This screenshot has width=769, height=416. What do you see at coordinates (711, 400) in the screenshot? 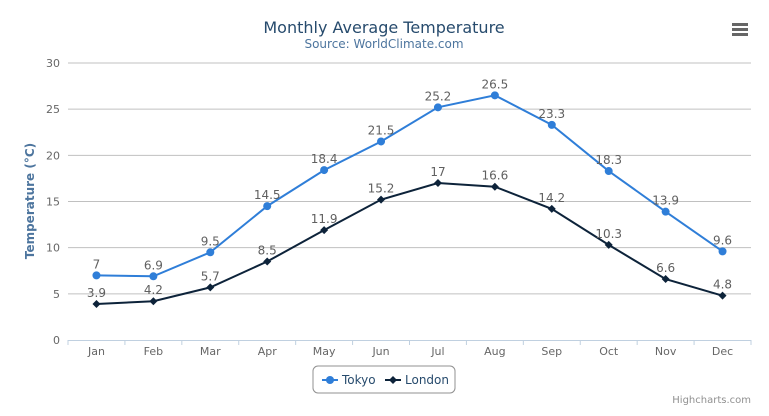
I see `credits-link: Highcharts.com` at bounding box center [711, 400].